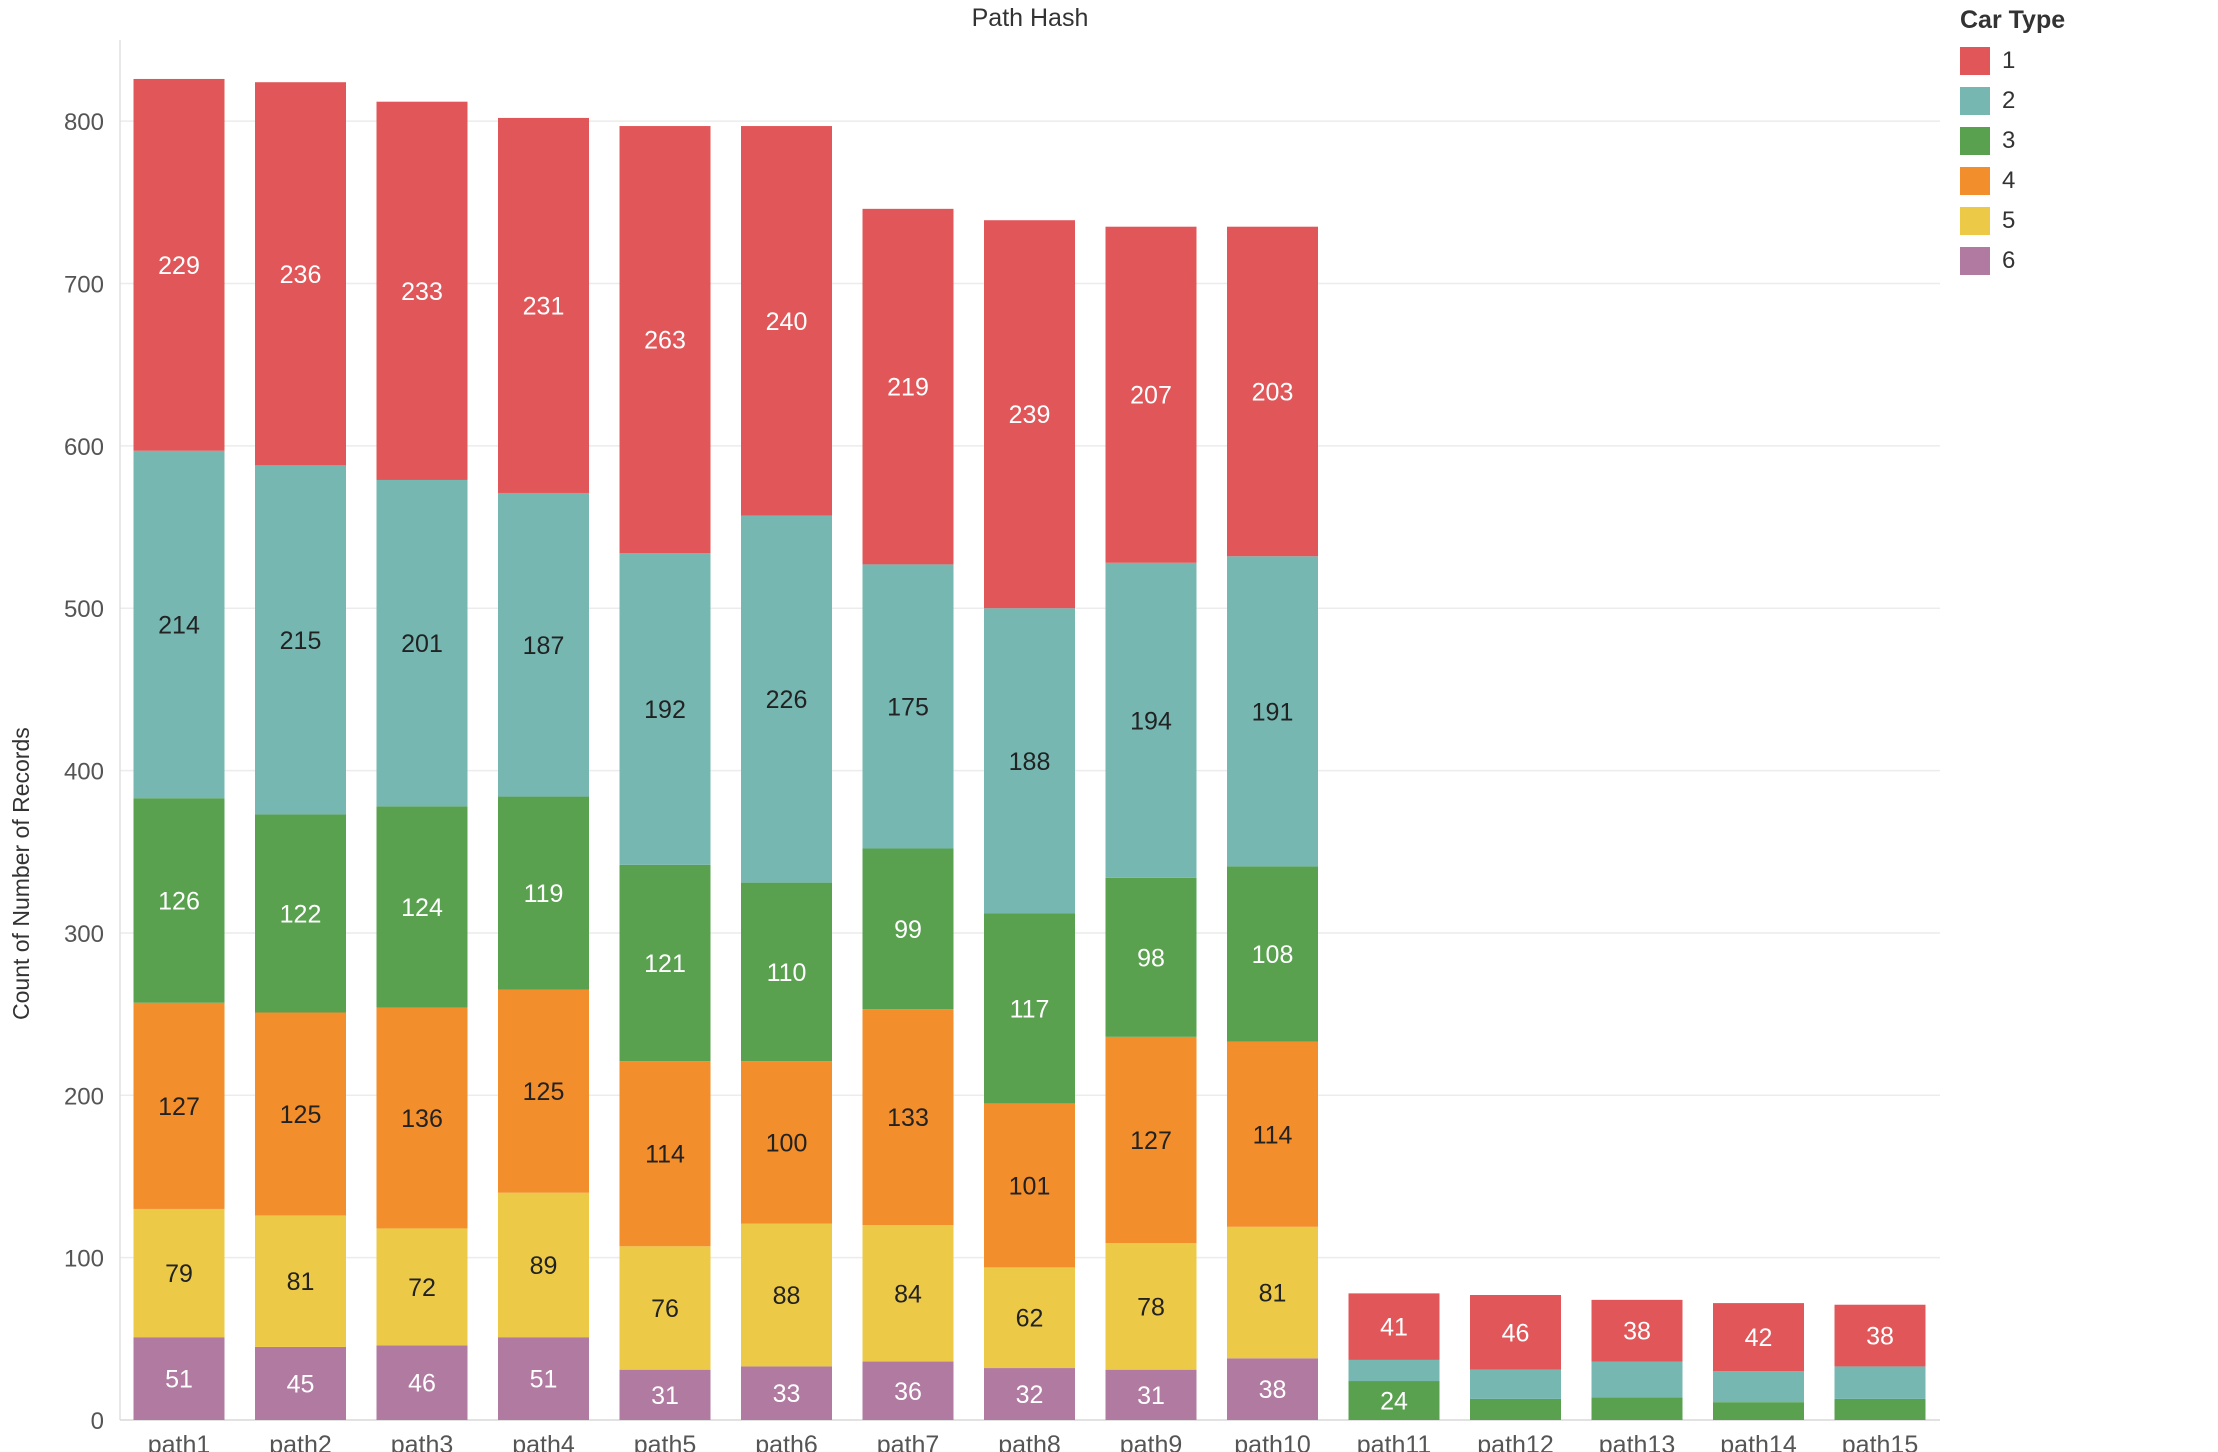 The width and height of the screenshot is (2218, 1452). Describe the element at coordinates (84, 122) in the screenshot. I see `y-tick-label: 800` at that location.